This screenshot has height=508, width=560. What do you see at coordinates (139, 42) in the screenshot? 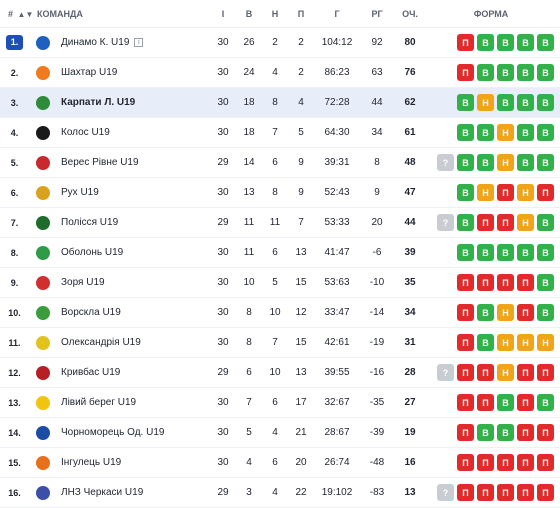
I see `info-icon: i` at bounding box center [139, 42].